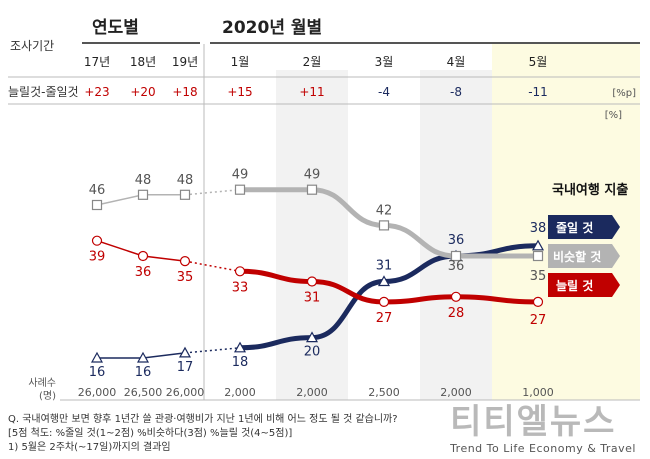 The image size is (650, 459). I want to click on brand-sub-text: Trend To Life Economy & Travel, so click(543, 448).